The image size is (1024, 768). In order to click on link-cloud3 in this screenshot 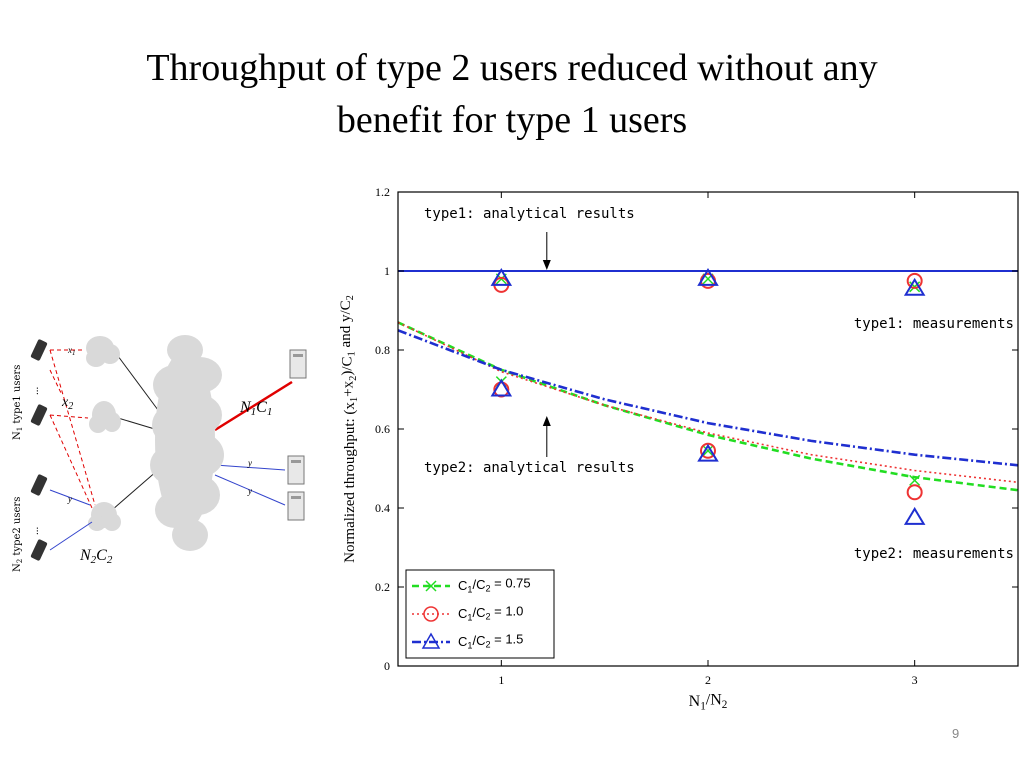, I will do `click(135, 490)`.